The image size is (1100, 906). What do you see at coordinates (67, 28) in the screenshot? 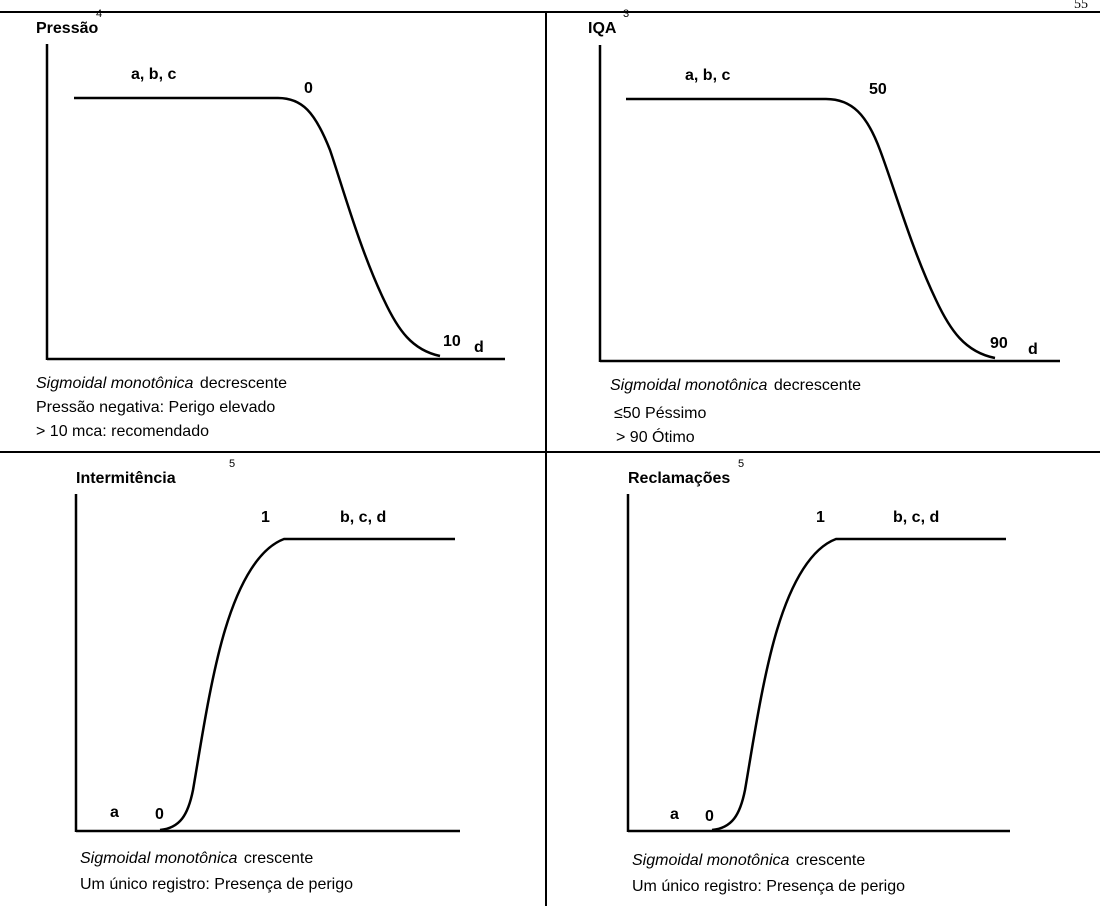
I see `ylabel-pressao: Pressão` at bounding box center [67, 28].